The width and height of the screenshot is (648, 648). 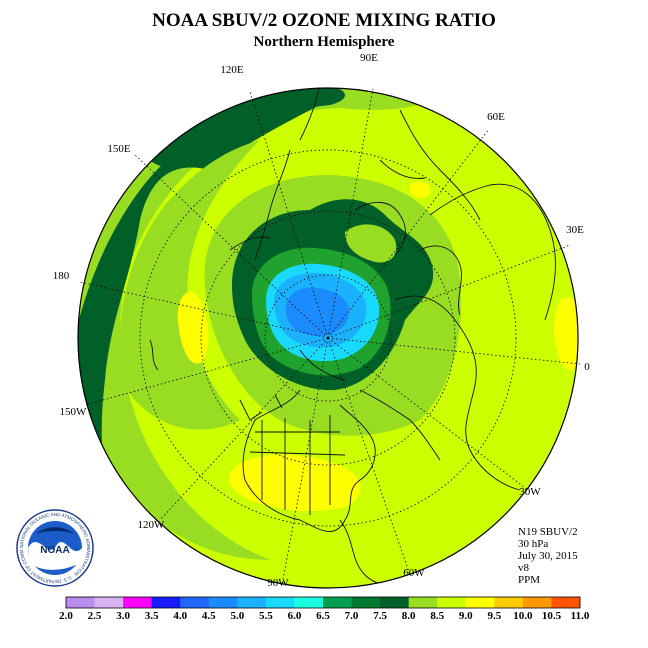 I want to click on logo-text: NOAA, so click(x=54, y=550).